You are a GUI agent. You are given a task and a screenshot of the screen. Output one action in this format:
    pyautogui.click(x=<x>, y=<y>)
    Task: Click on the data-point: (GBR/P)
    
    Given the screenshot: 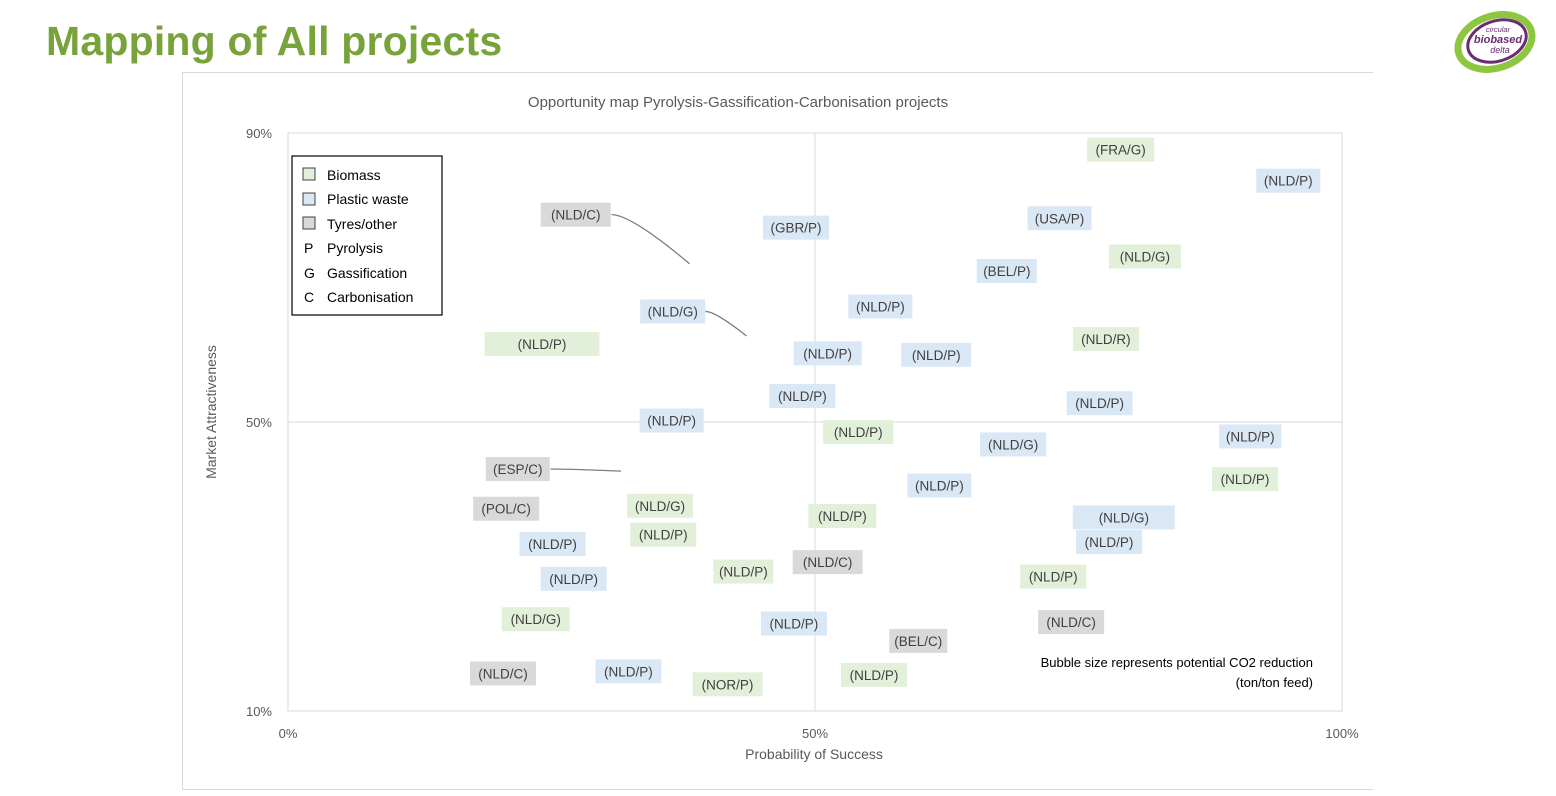 What is the action you would take?
    pyautogui.click(x=796, y=227)
    